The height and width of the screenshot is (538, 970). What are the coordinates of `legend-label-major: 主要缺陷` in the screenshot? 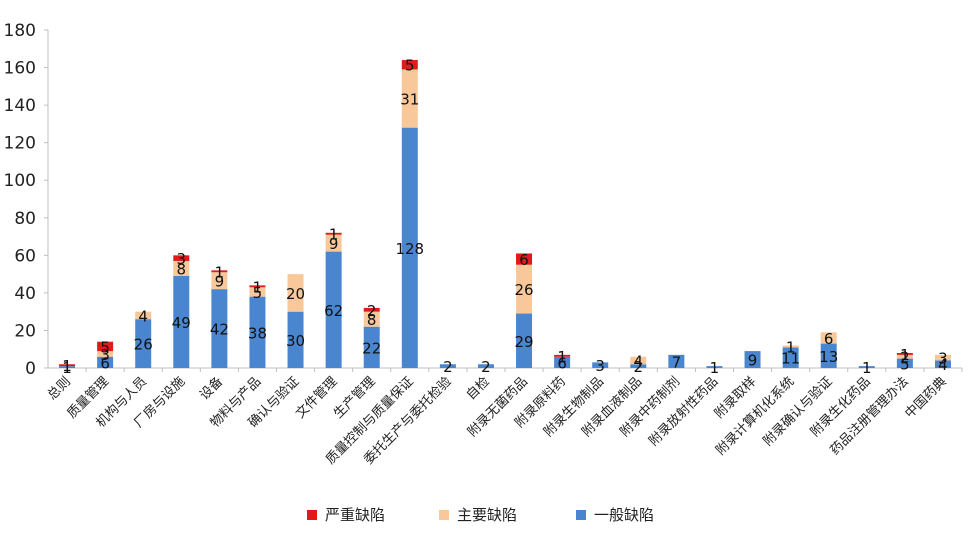 It's located at (487, 515).